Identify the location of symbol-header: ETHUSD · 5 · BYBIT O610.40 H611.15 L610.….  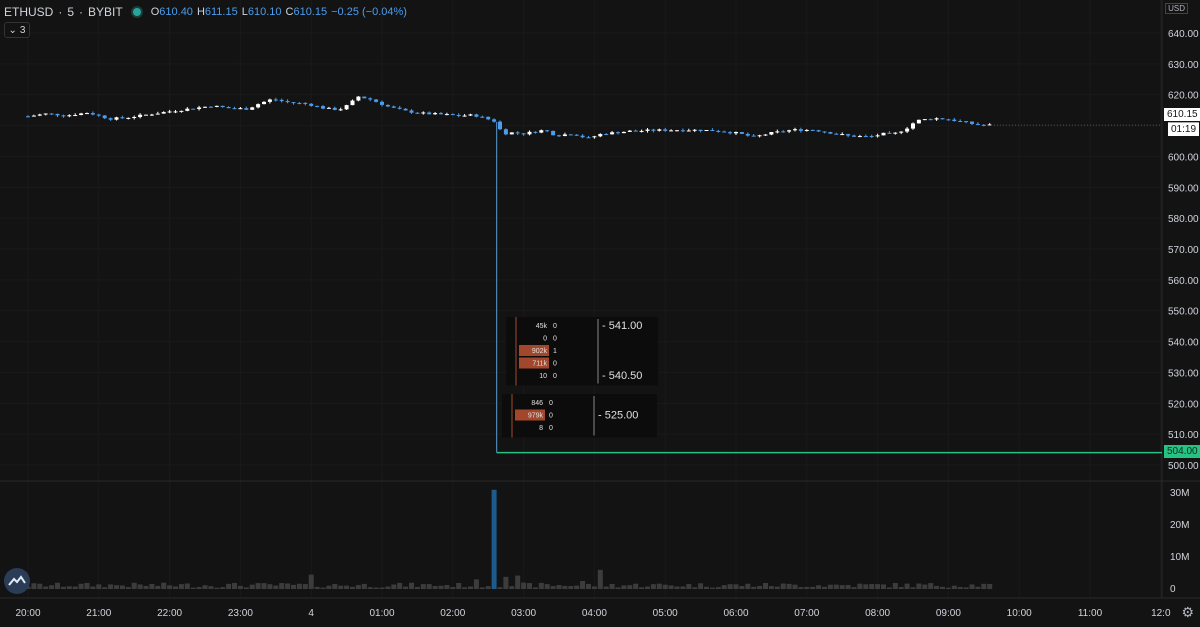
(205, 12).